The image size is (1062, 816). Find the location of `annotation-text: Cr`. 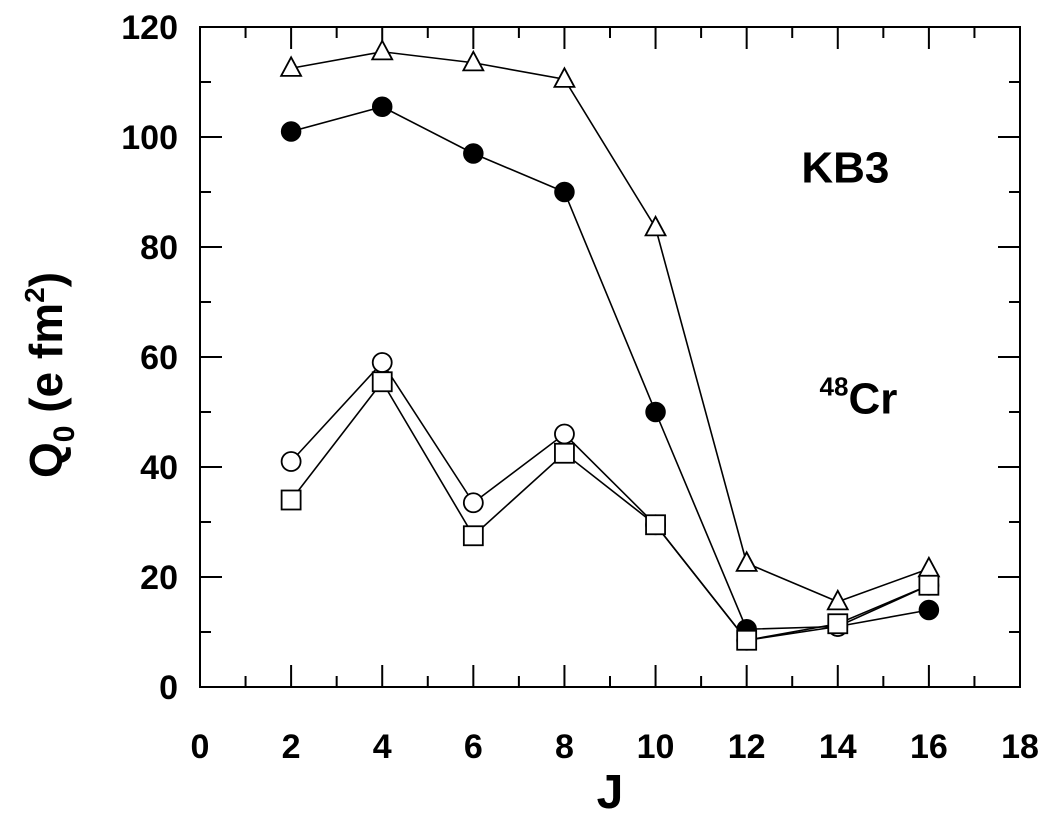

annotation-text: Cr is located at coordinates (872, 399).